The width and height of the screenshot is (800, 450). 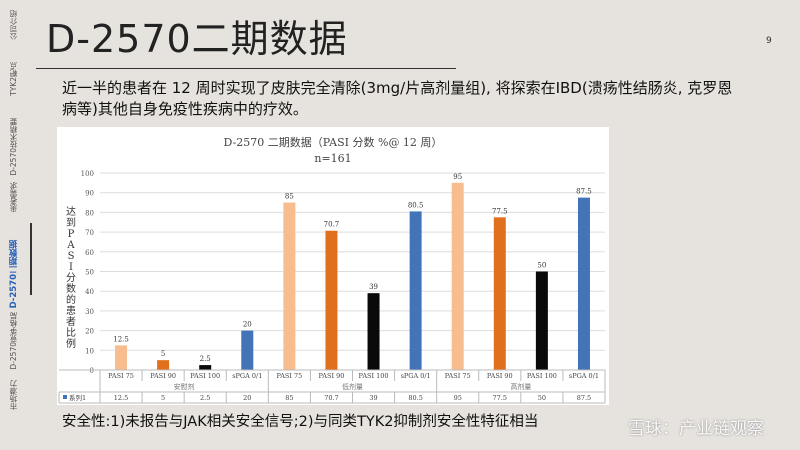 What do you see at coordinates (373, 398) in the screenshot?
I see `table-value: 39` at bounding box center [373, 398].